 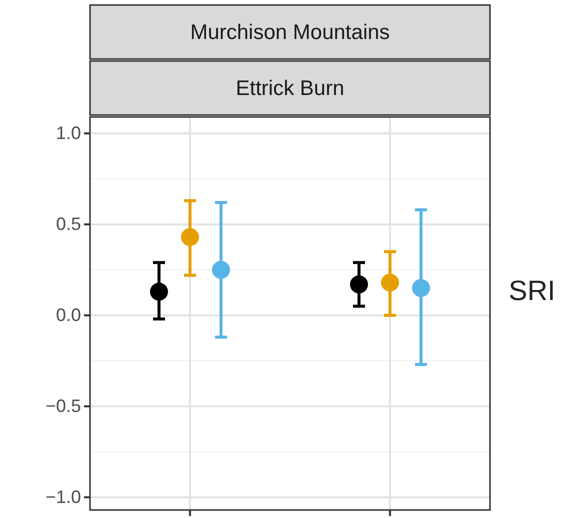 I want to click on chart-title: Murchison Mountains, so click(x=290, y=32).